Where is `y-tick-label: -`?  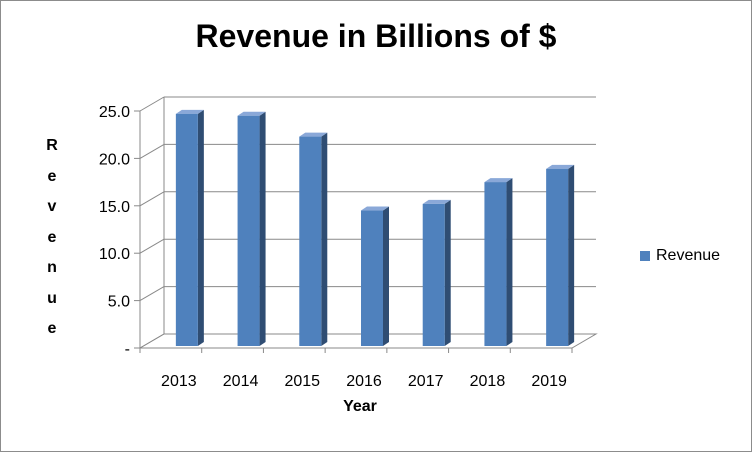 y-tick-label: - is located at coordinates (127, 349).